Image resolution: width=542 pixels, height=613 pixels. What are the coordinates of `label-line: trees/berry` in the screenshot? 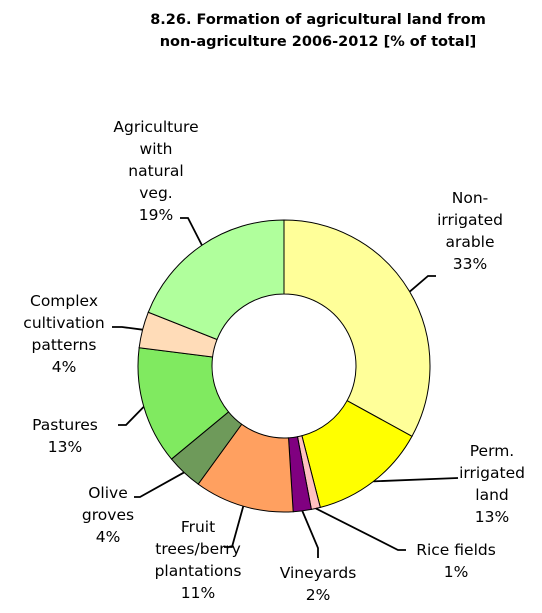 It's located at (198, 549).